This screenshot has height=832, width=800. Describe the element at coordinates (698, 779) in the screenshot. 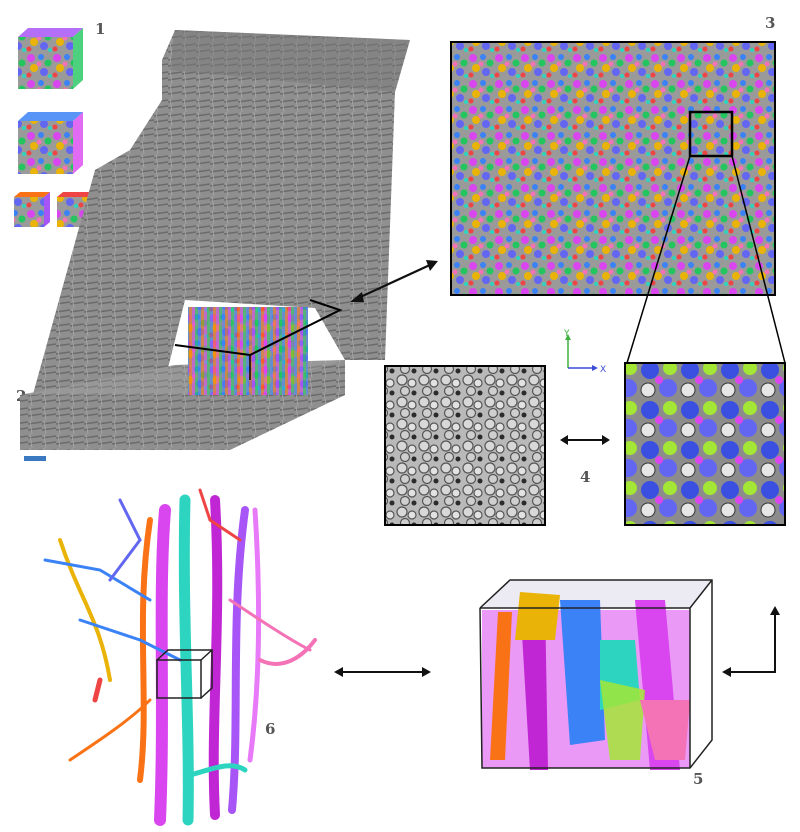

I see `panel-label-5: 5` at that location.